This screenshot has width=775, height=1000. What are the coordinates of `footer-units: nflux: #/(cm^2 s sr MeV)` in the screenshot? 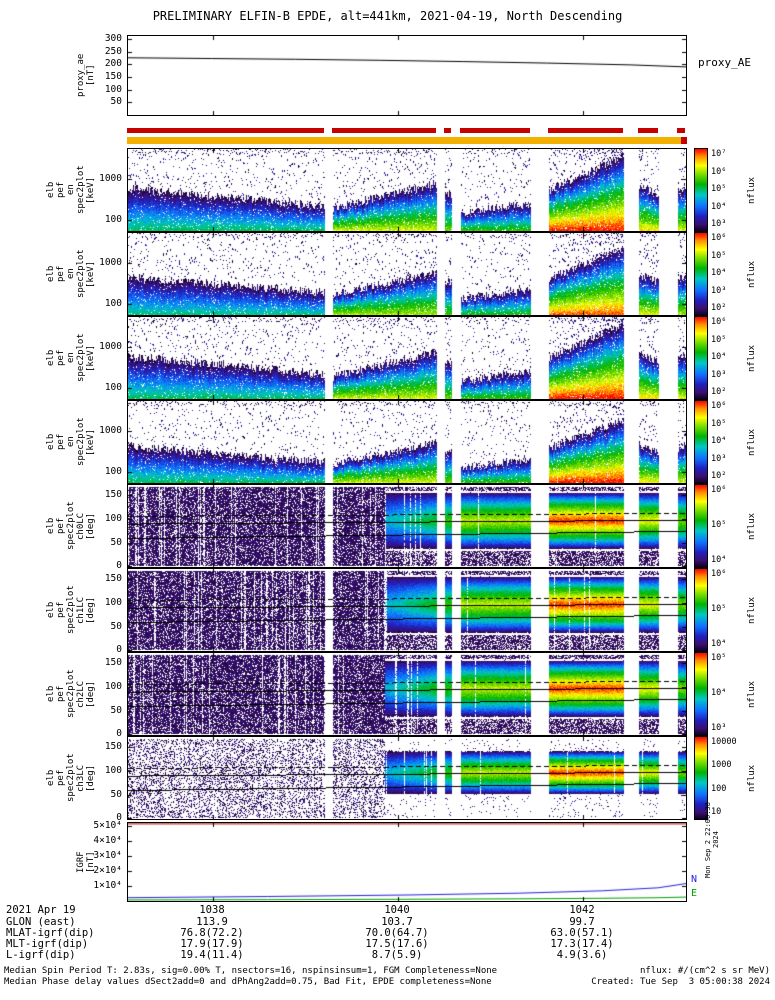 It's located at (704, 971).